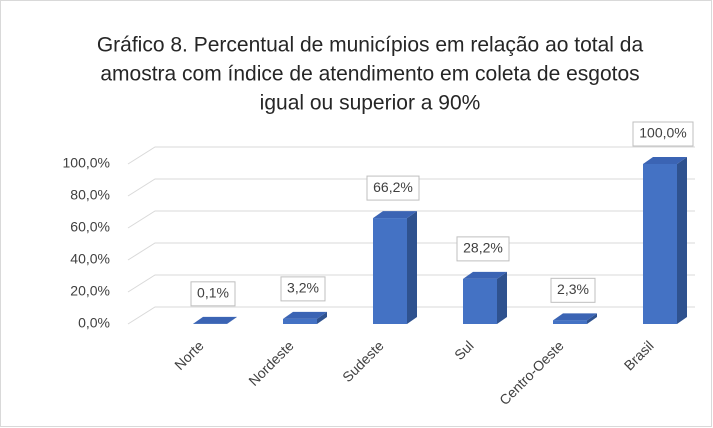 The width and height of the screenshot is (713, 428). What do you see at coordinates (94, 323) in the screenshot?
I see `y-tick-label: 0,0%` at bounding box center [94, 323].